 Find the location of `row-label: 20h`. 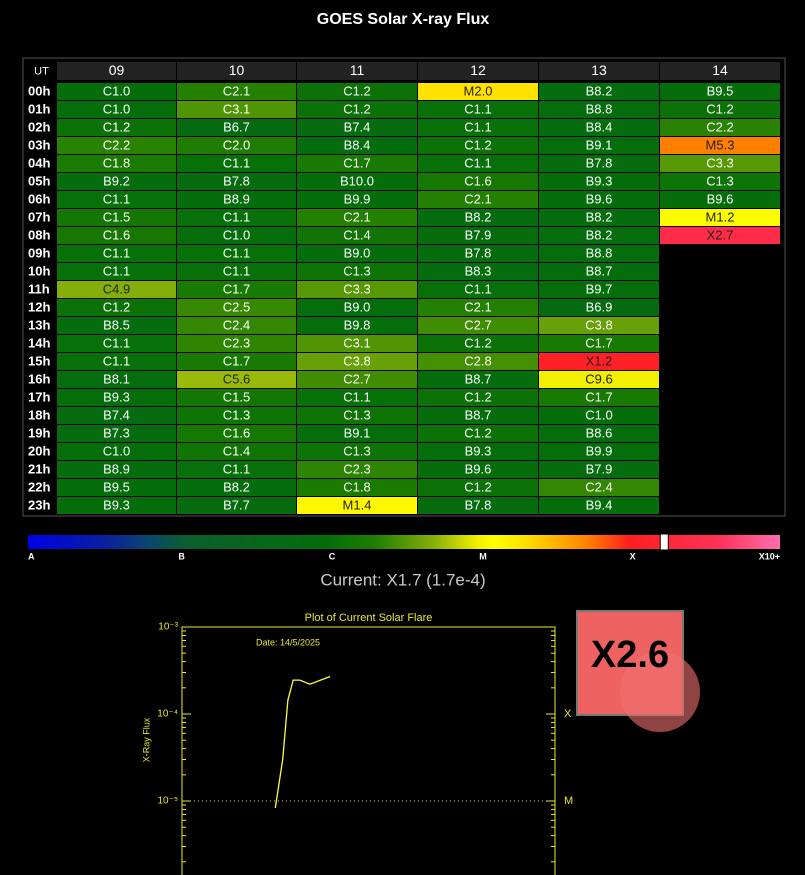

row-label: 20h is located at coordinates (39, 450).